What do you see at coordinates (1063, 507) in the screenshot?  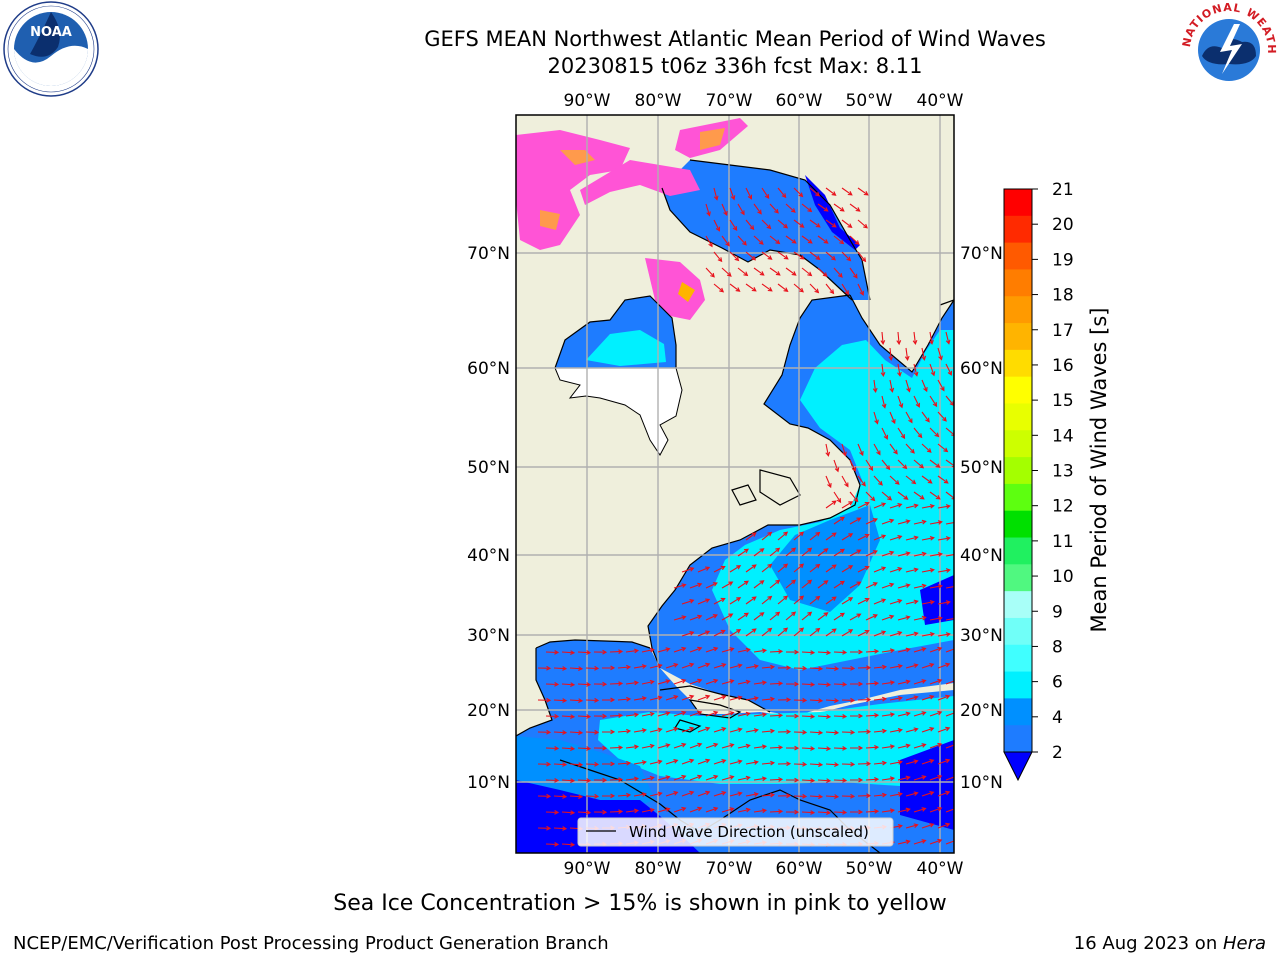 I see `colorbar-tick-label: 12` at bounding box center [1063, 507].